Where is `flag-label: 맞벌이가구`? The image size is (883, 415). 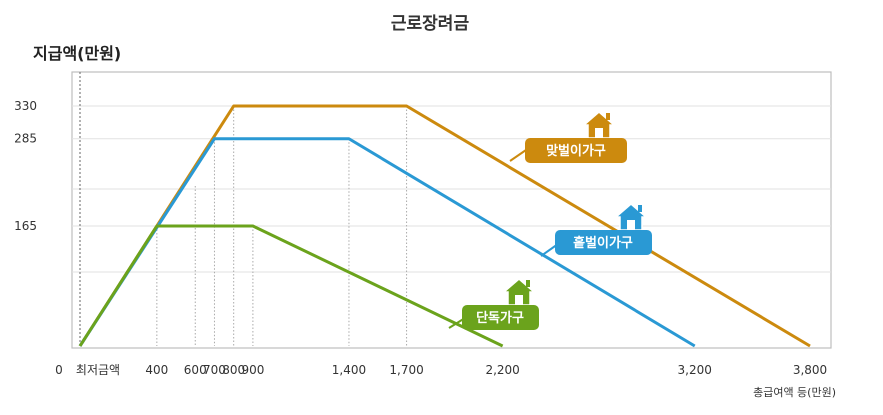
flag-label: 맞벌이가구 is located at coordinates (576, 151).